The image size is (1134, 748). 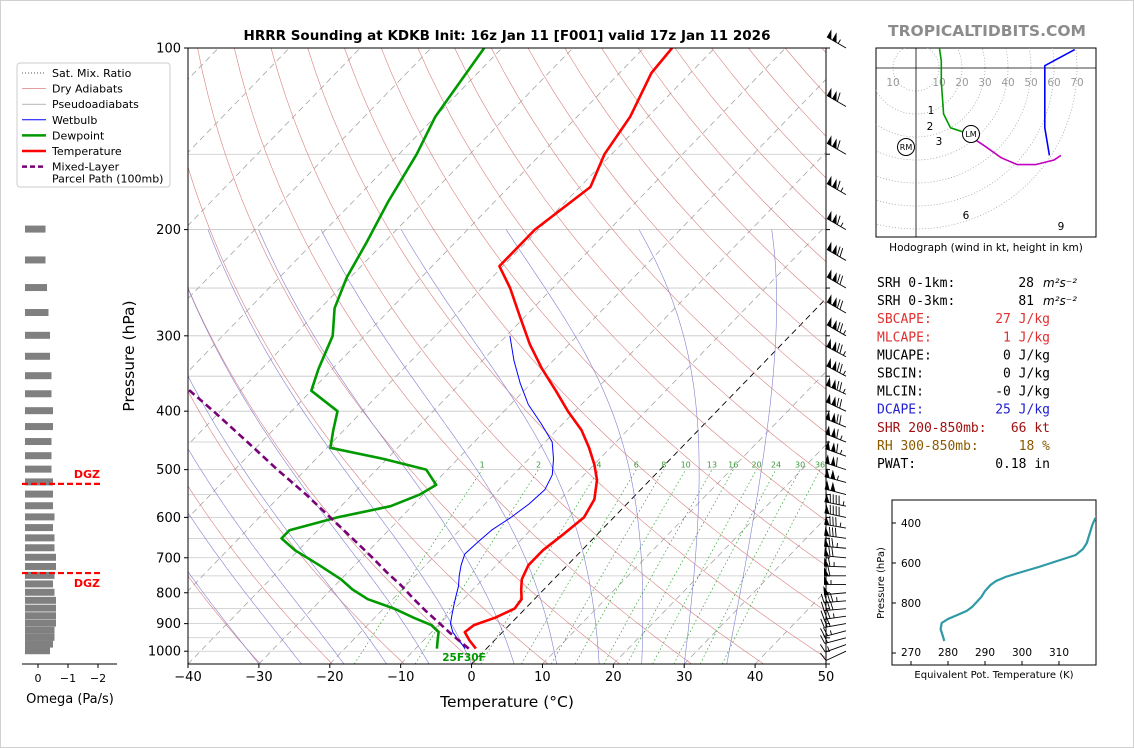 I want to click on parcel-path-line, so click(x=329, y=518).